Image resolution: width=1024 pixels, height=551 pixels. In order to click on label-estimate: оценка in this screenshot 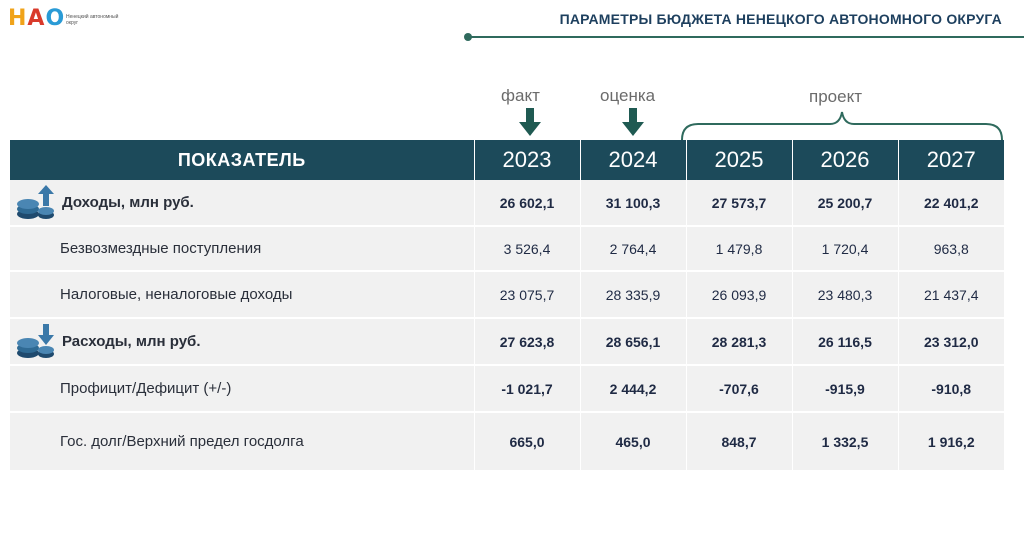, I will do `click(628, 95)`.